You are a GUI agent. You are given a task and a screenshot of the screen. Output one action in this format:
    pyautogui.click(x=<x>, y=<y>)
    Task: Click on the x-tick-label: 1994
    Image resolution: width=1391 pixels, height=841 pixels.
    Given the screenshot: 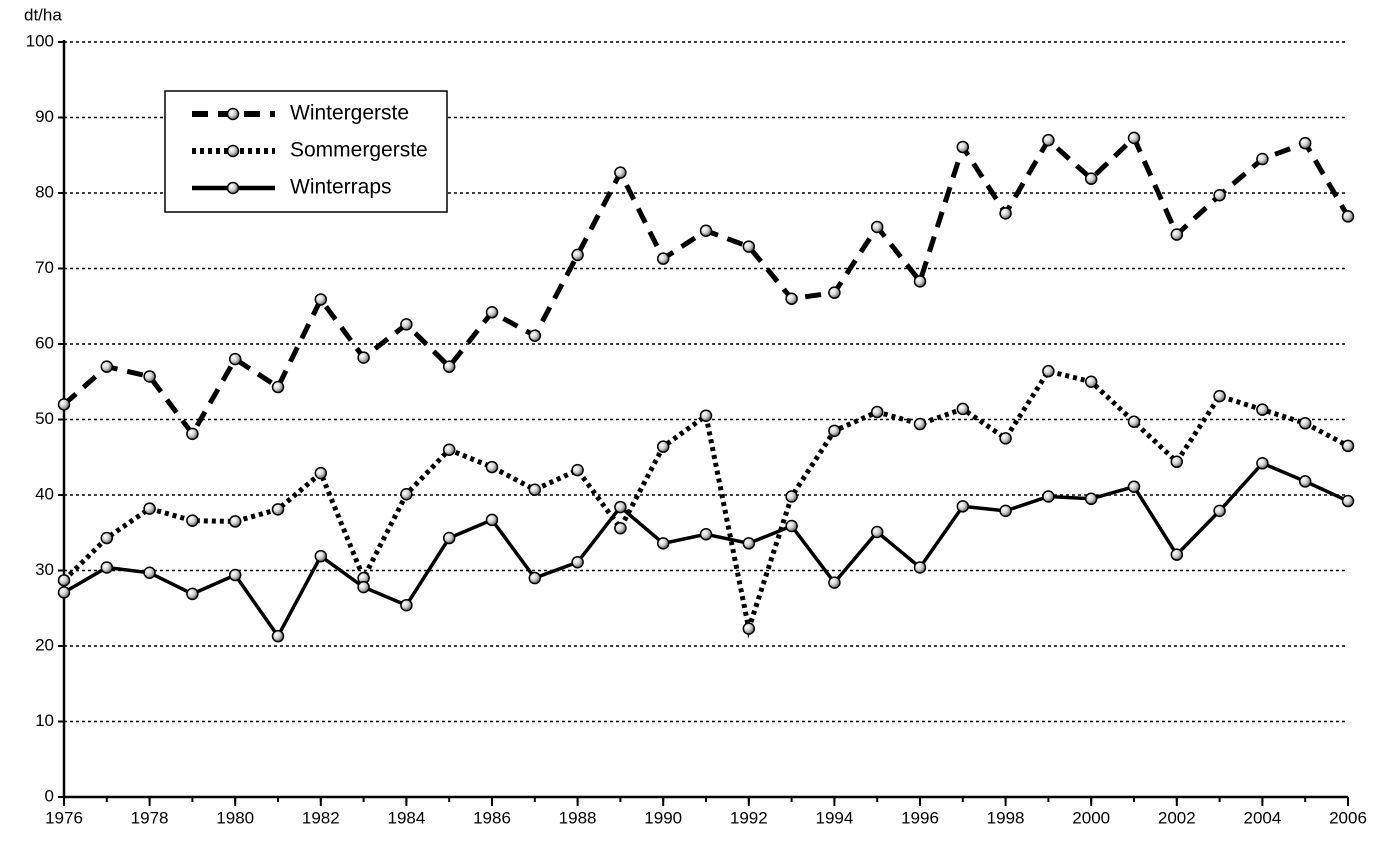 What is the action you would take?
    pyautogui.click(x=834, y=817)
    